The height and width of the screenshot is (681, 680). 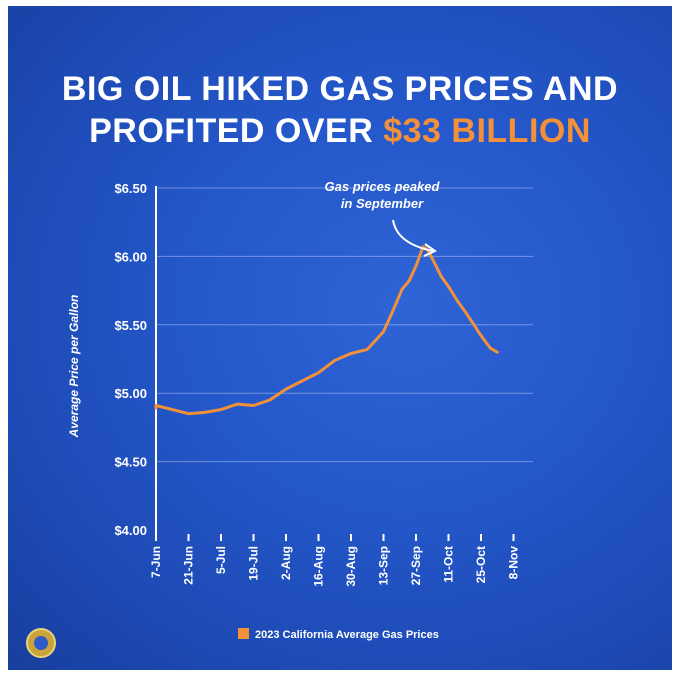 What do you see at coordinates (326, 330) in the screenshot?
I see `price-line-series` at bounding box center [326, 330].